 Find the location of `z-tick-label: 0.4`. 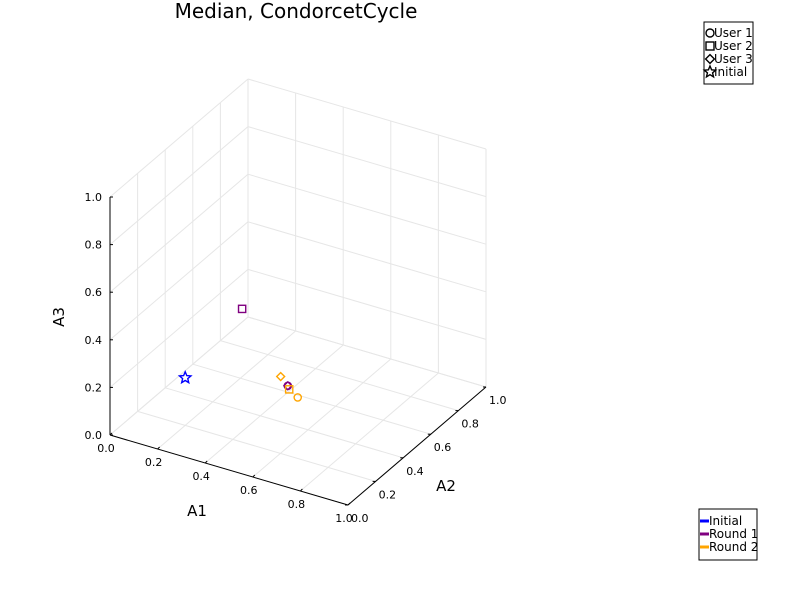

z-tick-label: 0.4 is located at coordinates (94, 340).